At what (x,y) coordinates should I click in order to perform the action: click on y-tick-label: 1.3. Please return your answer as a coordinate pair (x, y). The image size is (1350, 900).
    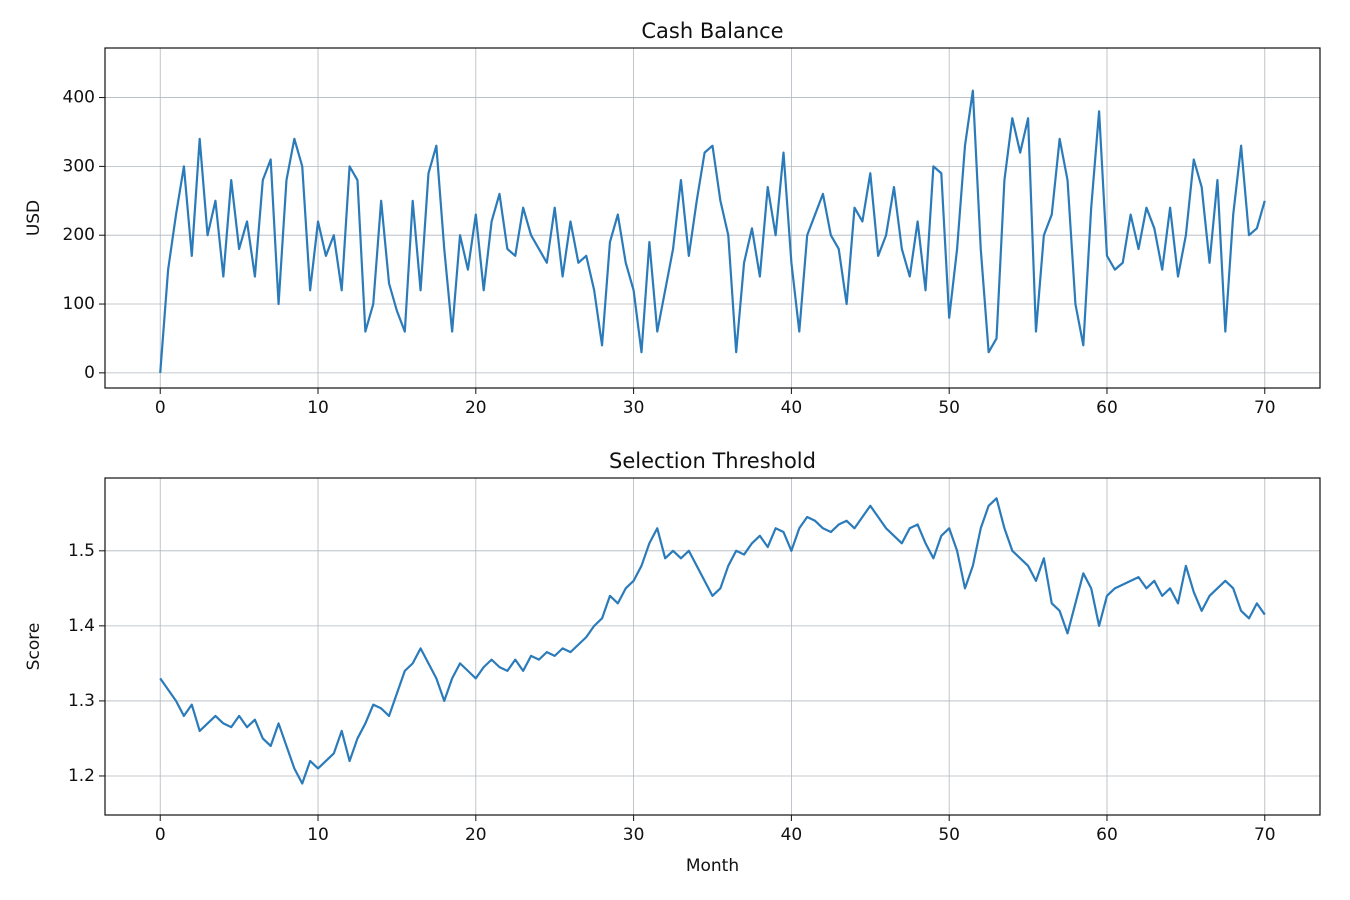
    Looking at the image, I should click on (81, 701).